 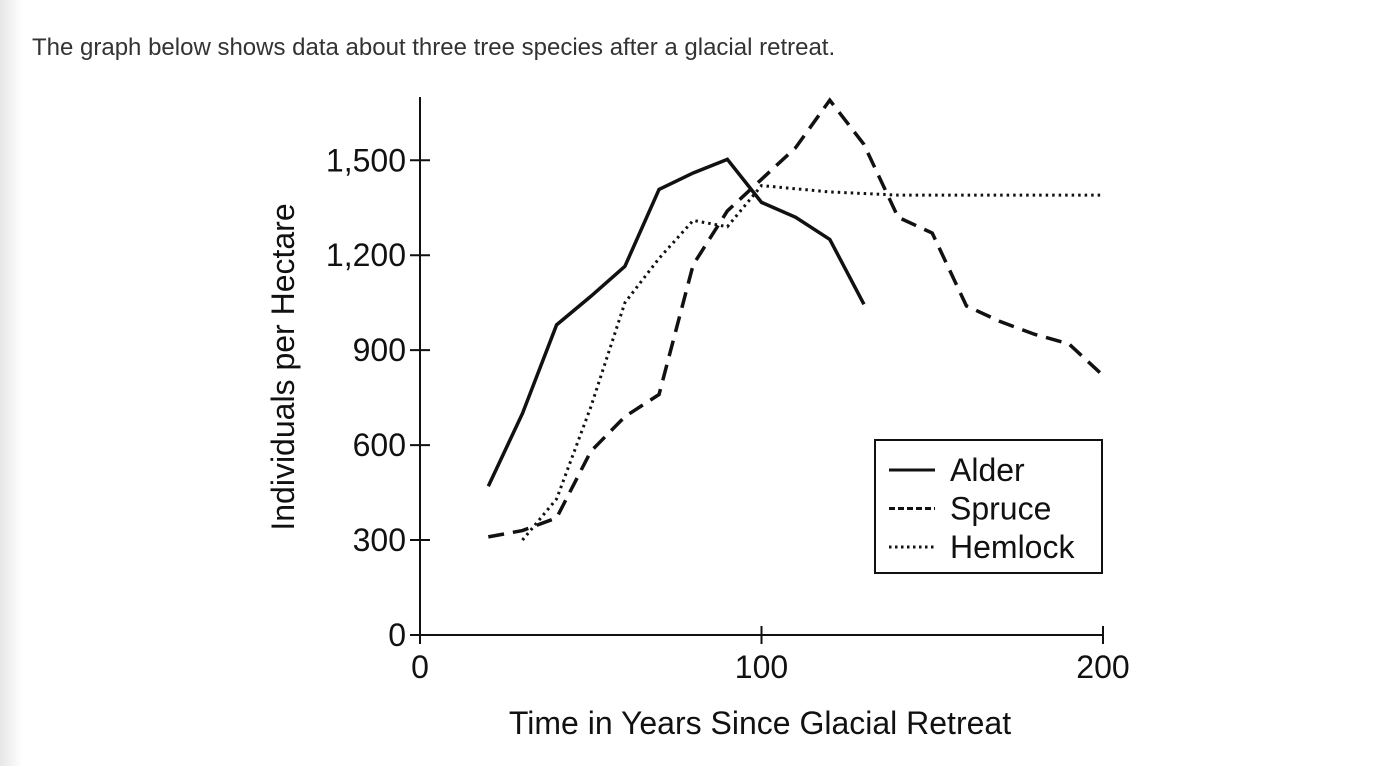 I want to click on x-tick-label: 100, so click(x=761, y=667).